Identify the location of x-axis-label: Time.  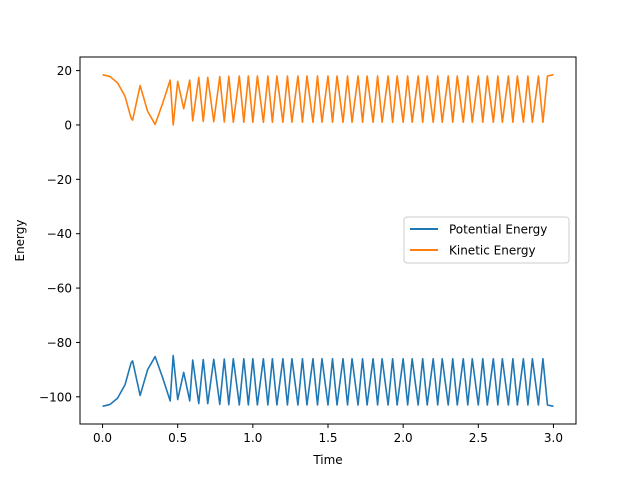
(327, 460).